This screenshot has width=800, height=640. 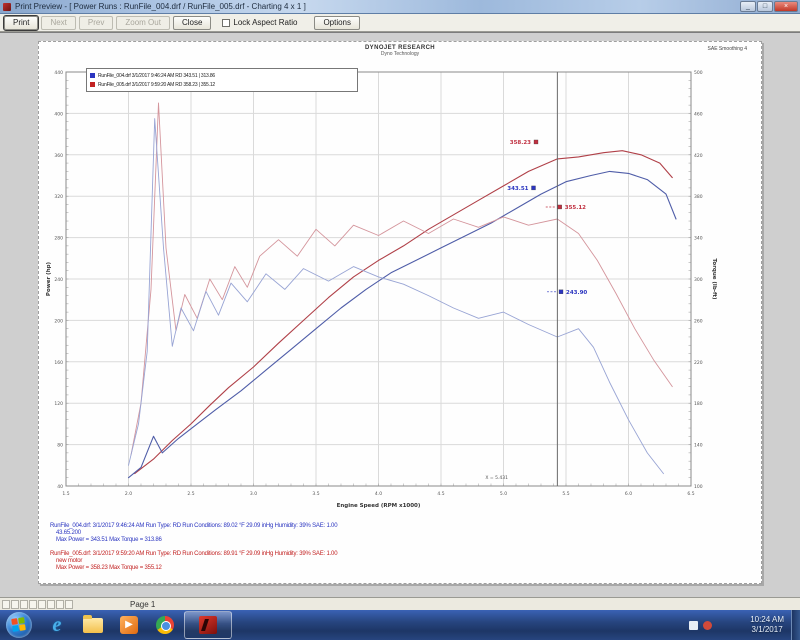 I want to click on ie-icon: e, so click(x=57, y=624).